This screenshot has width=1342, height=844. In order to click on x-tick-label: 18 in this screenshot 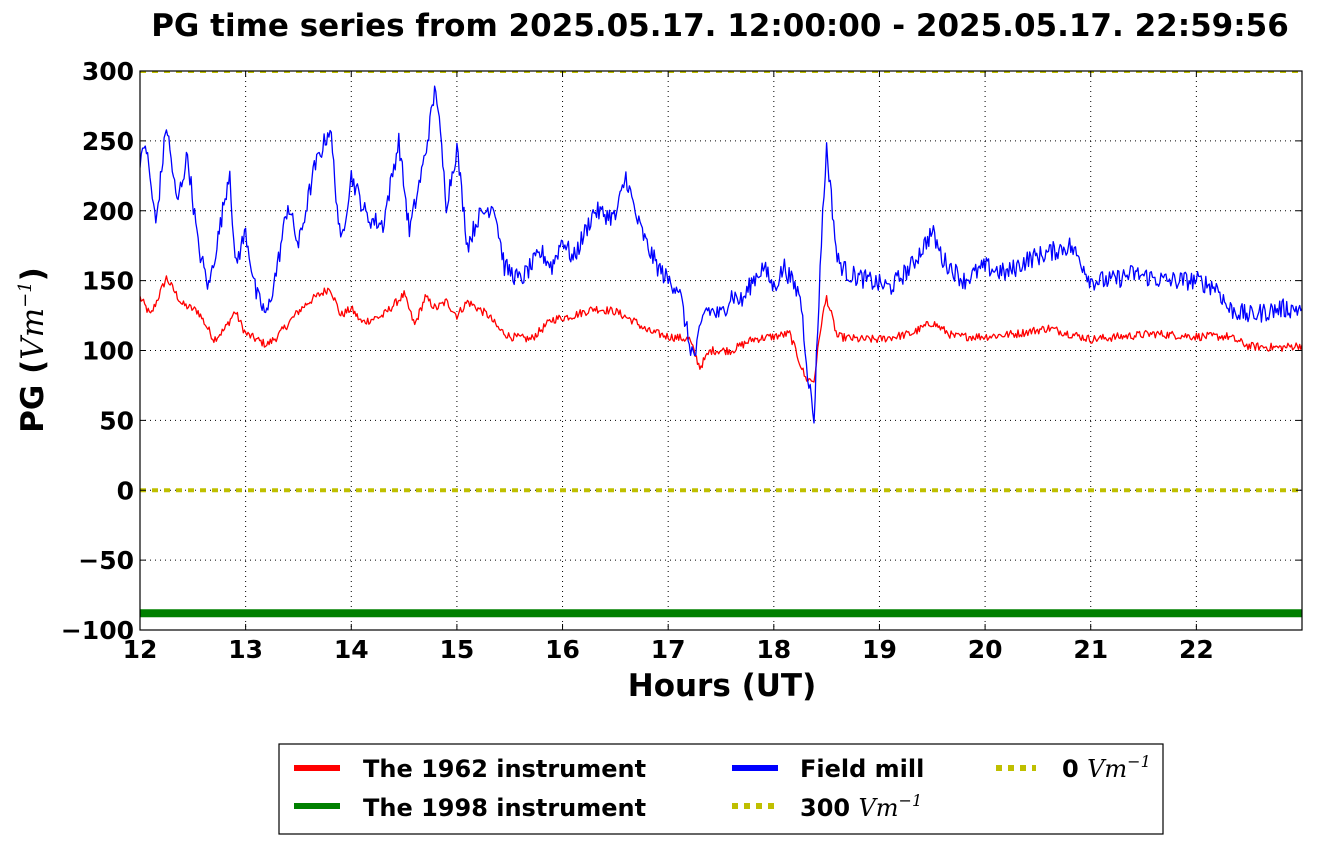, I will do `click(773, 649)`.